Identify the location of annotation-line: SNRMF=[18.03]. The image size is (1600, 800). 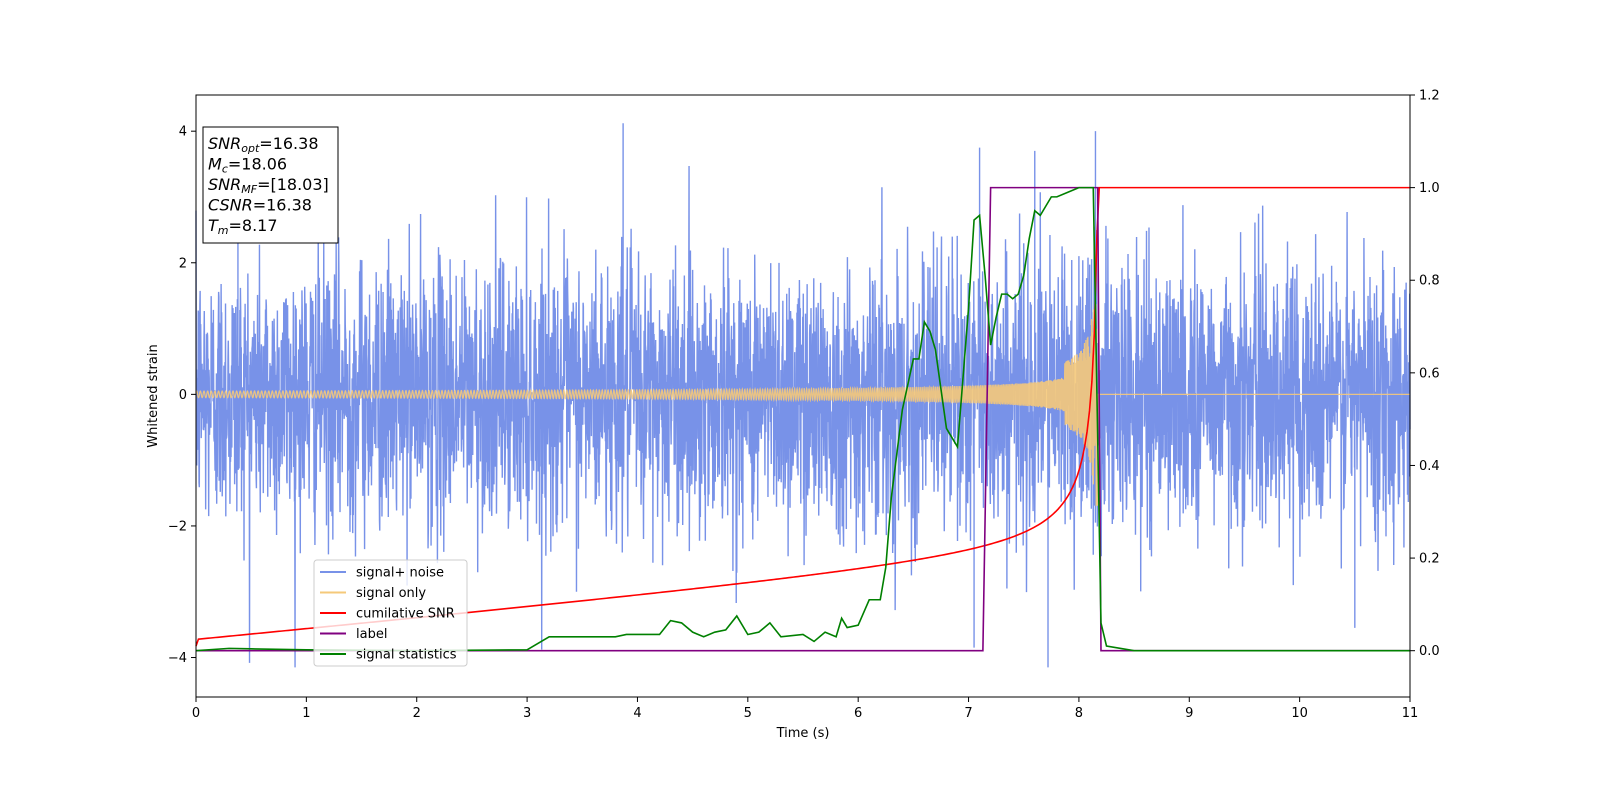
(268, 185).